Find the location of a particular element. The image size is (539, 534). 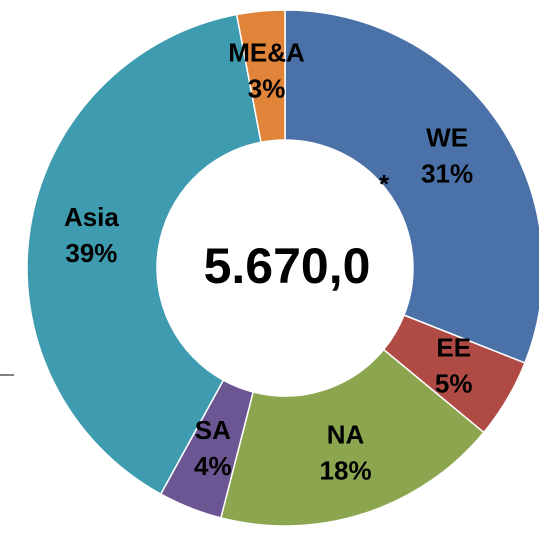

category-label: WE is located at coordinates (447, 138).